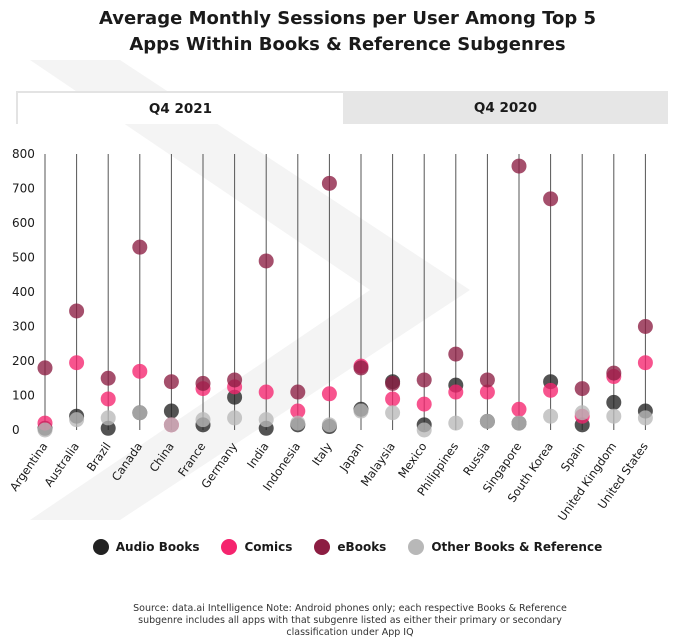  What do you see at coordinates (29, 467) in the screenshot?
I see `x-tick-label: Argentina` at bounding box center [29, 467].